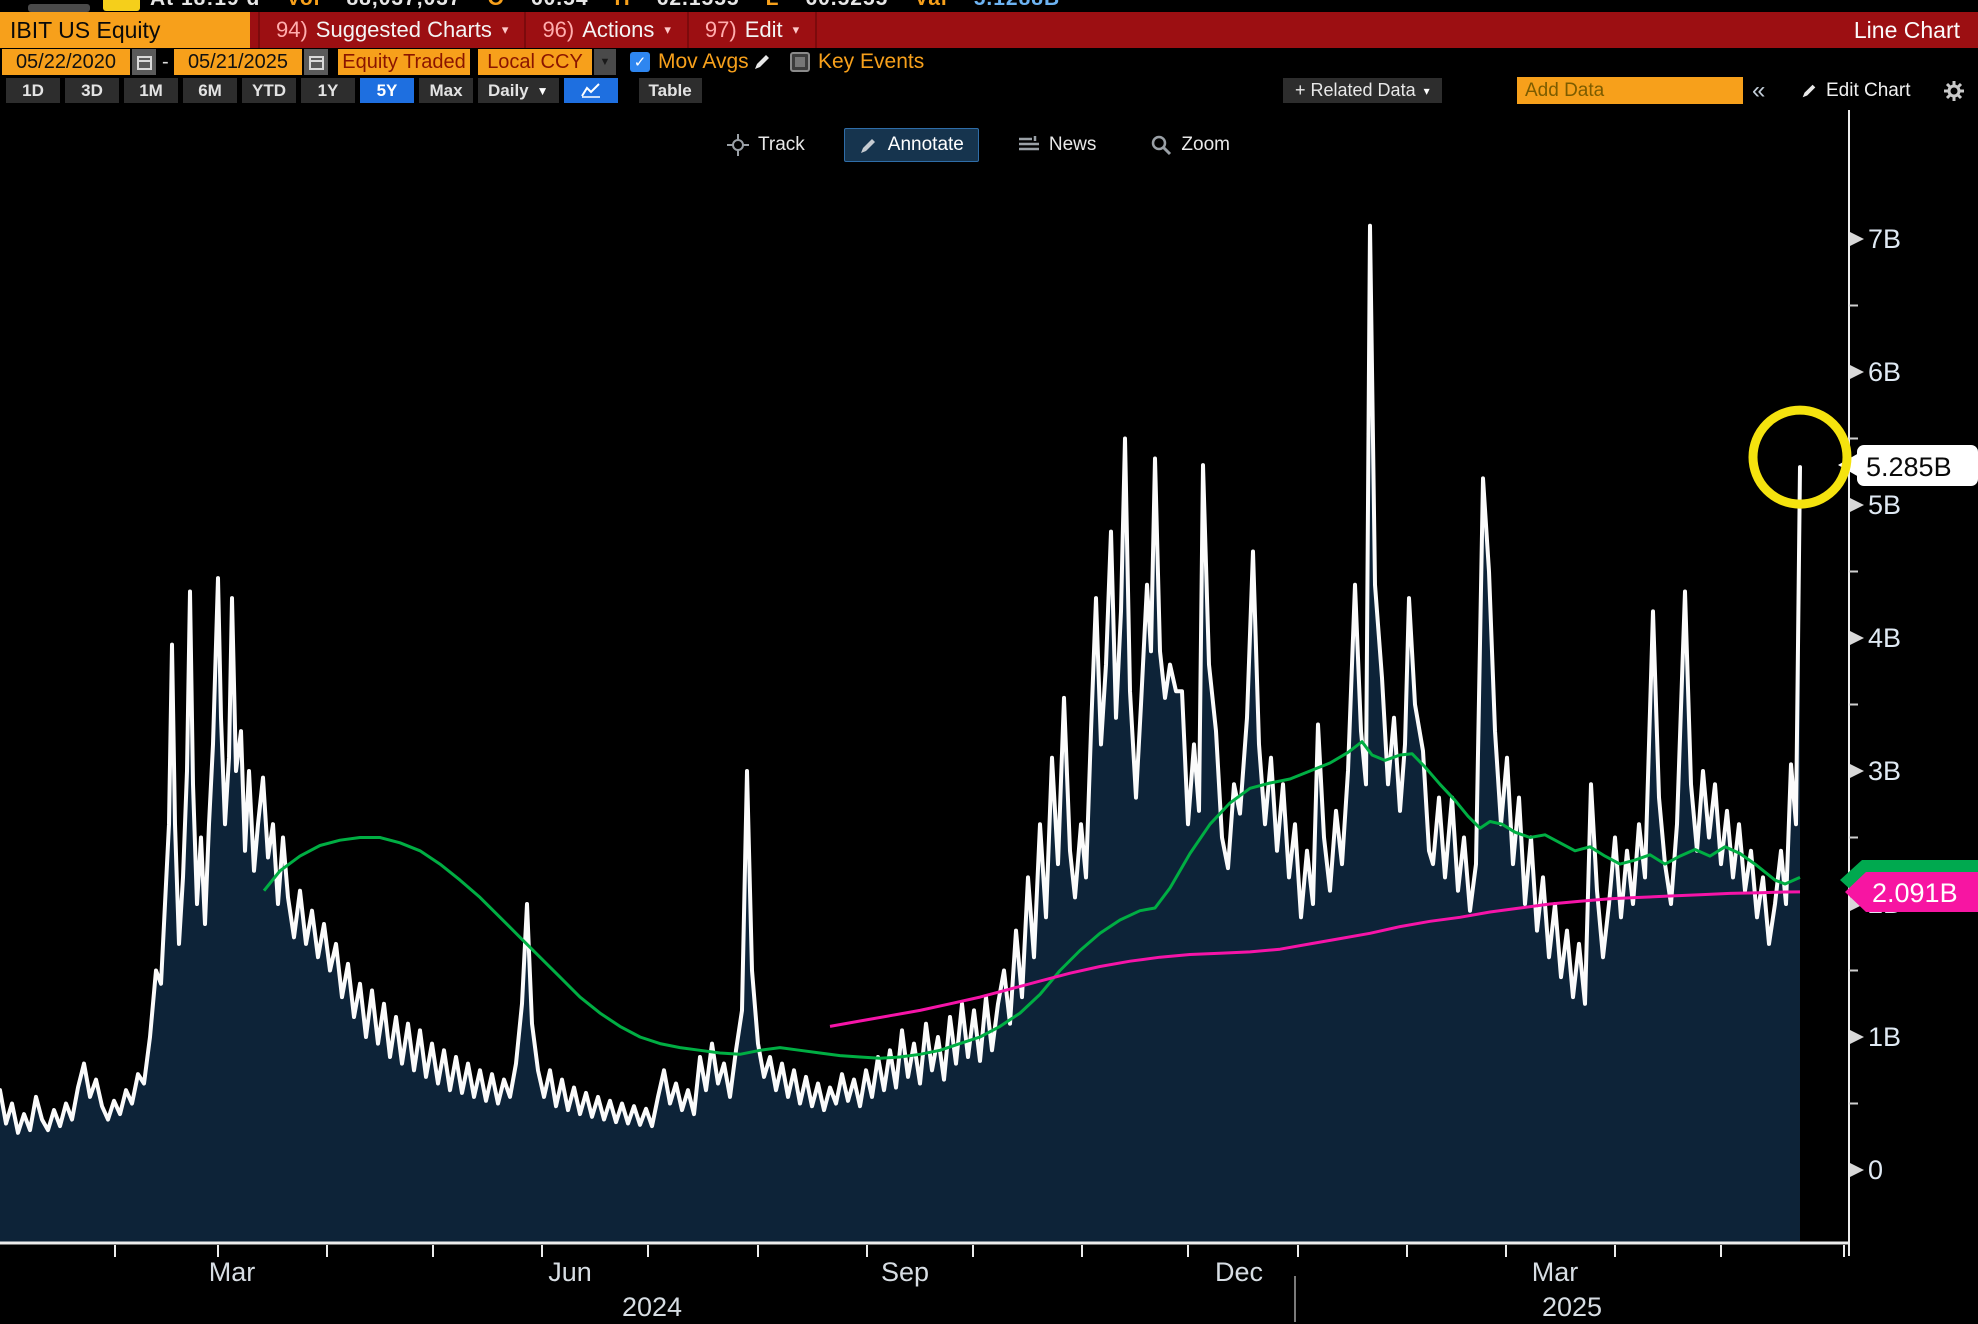  I want to click on quote-fragment: H, so click(623, 5).